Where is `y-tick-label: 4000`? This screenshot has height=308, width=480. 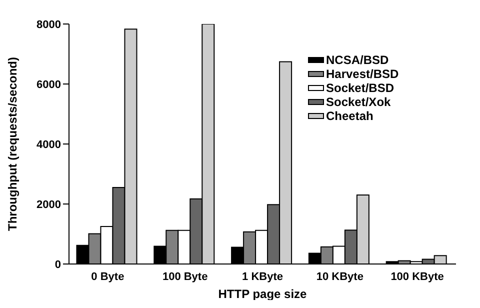 y-tick-label: 4000 is located at coordinates (48, 144).